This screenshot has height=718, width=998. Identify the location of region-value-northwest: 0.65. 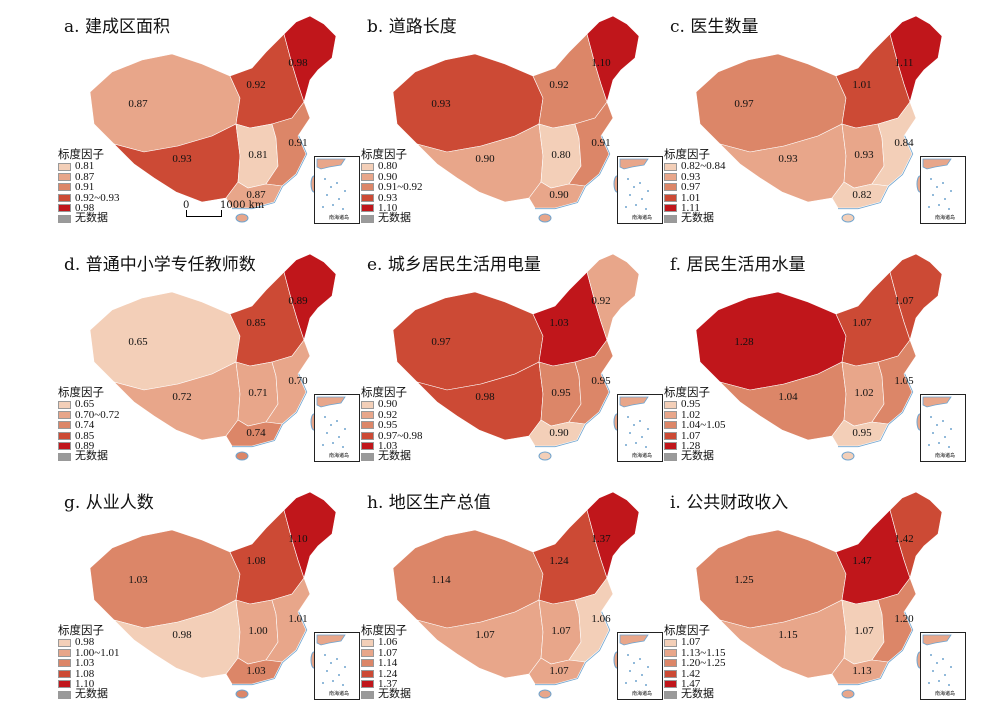
(138, 342).